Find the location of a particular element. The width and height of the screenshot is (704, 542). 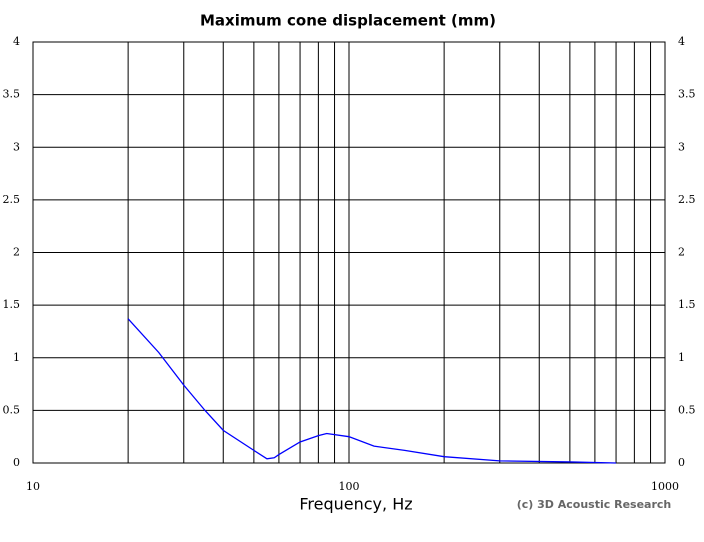

y-tick-label: 2.5 is located at coordinates (12, 199).